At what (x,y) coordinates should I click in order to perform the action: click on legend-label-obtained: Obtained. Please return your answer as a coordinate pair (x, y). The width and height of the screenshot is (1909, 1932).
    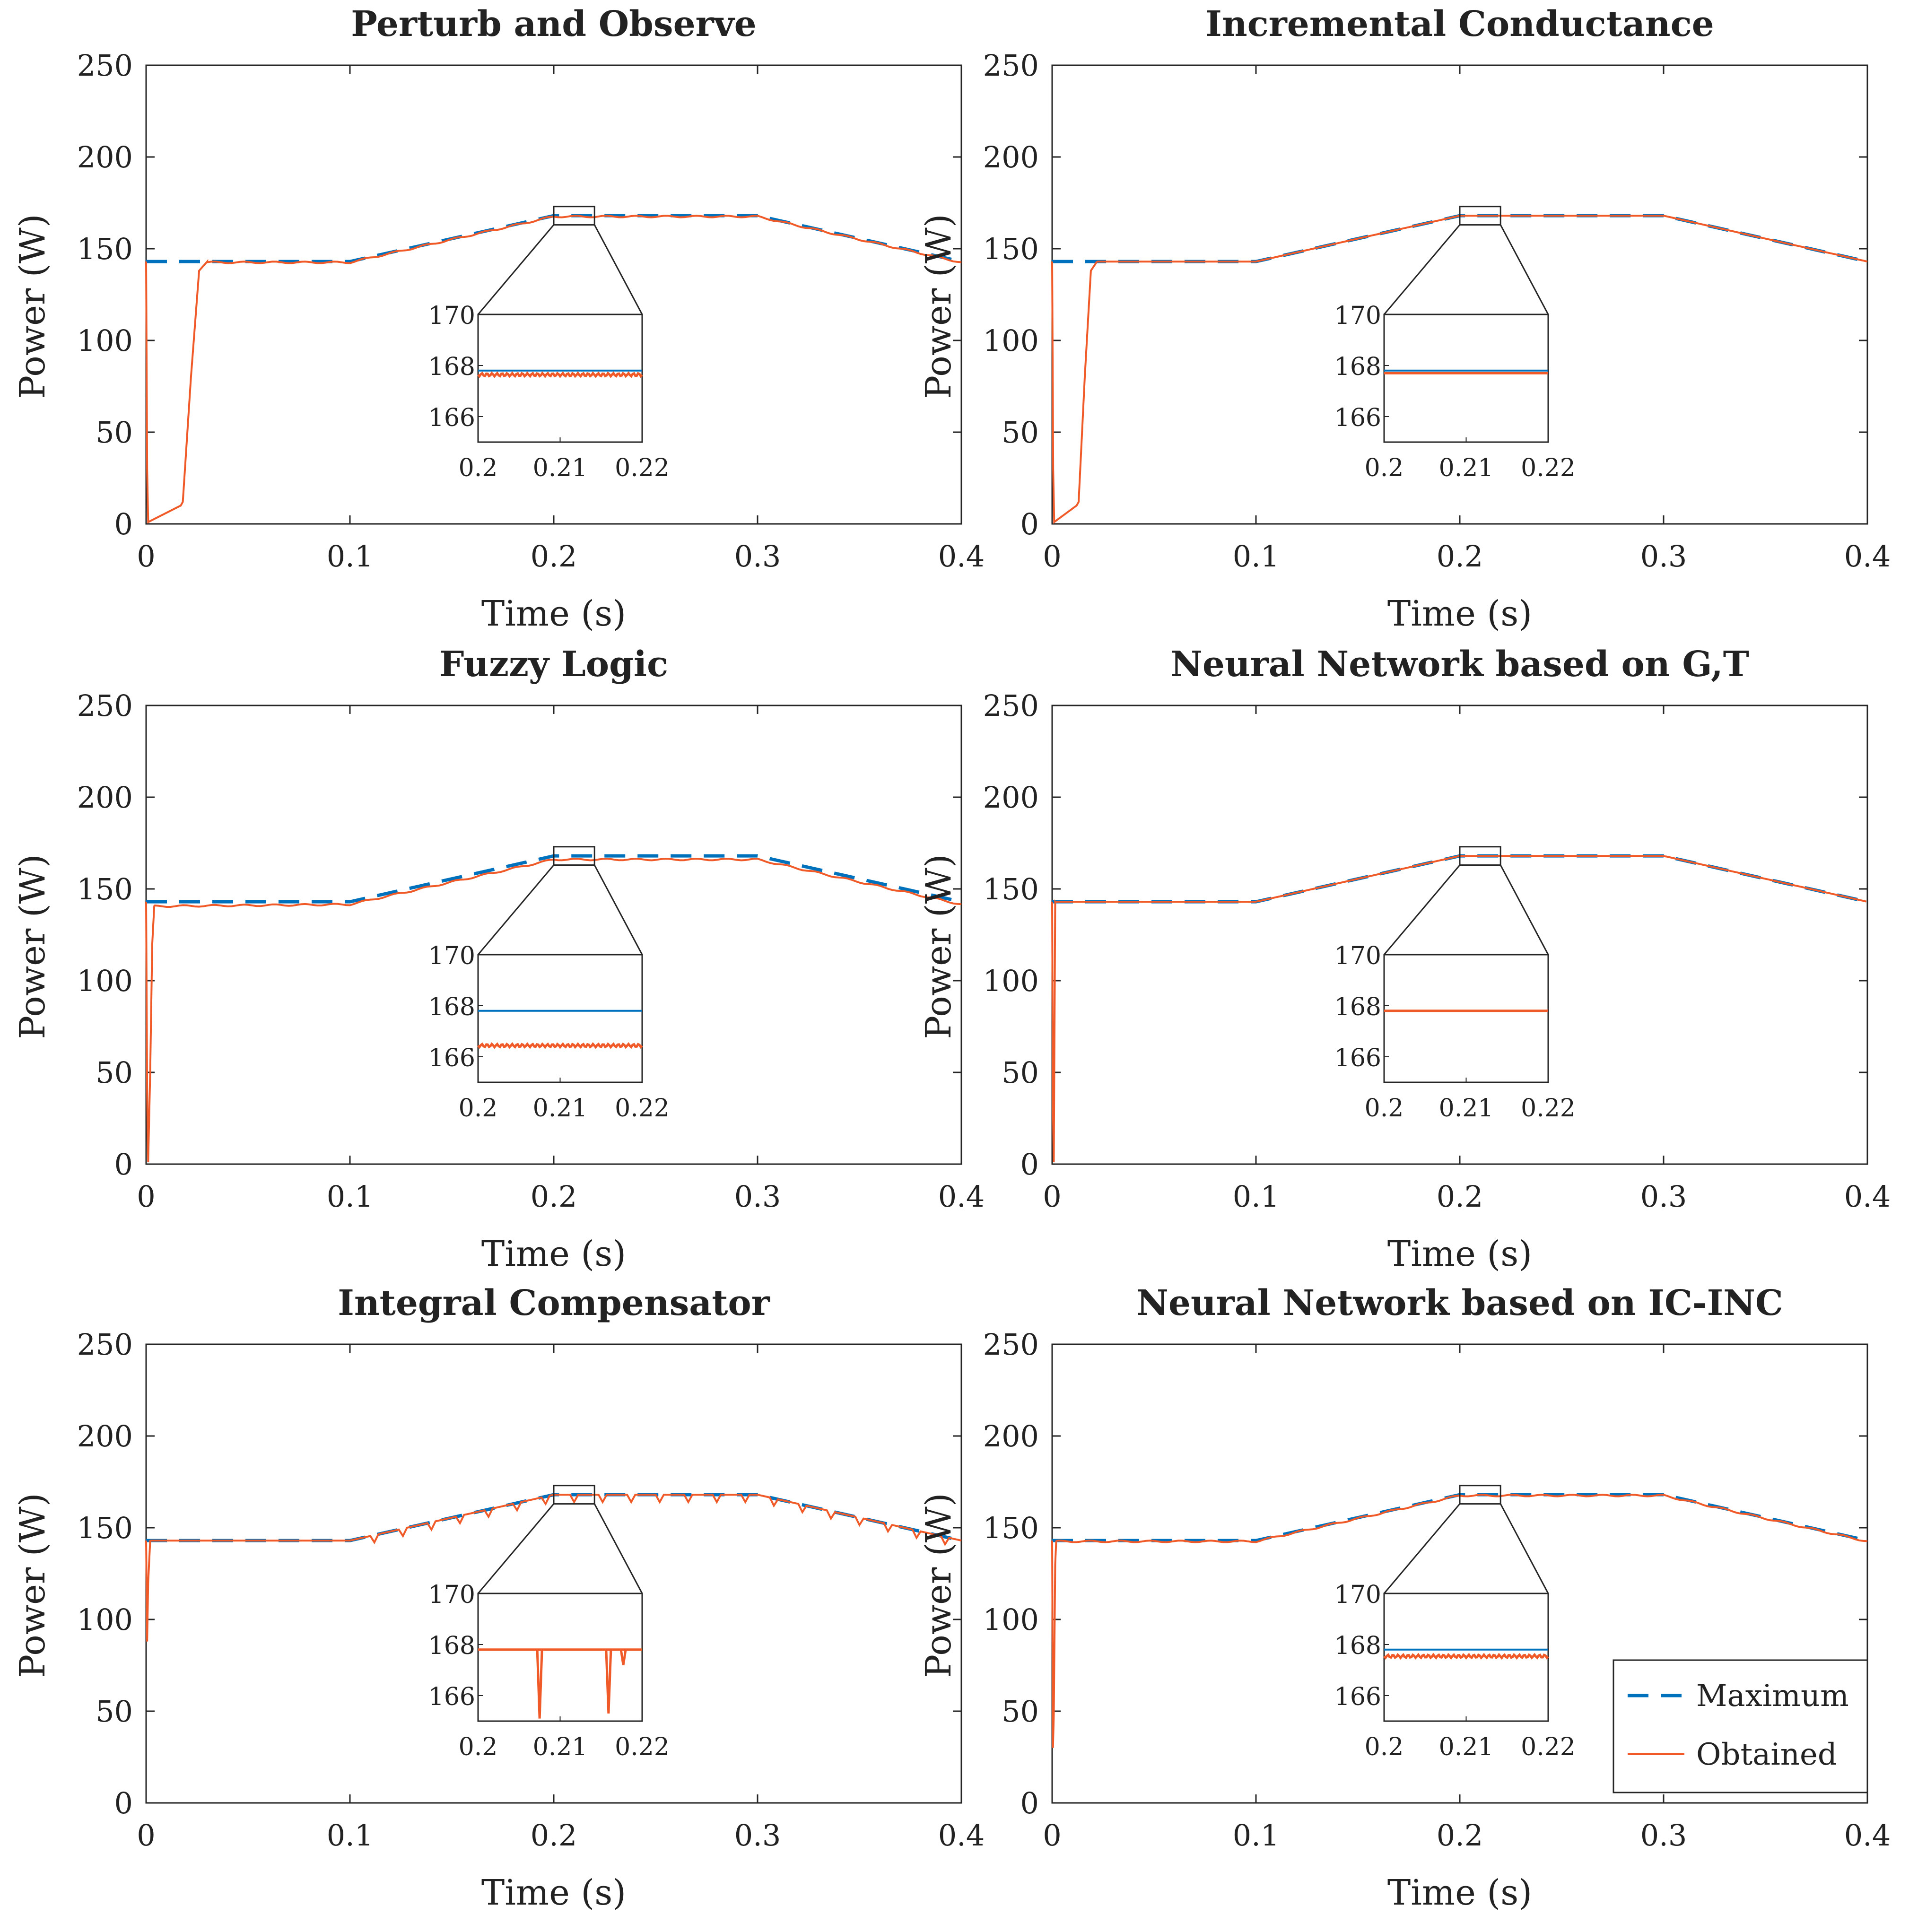
    Looking at the image, I should click on (1766, 1754).